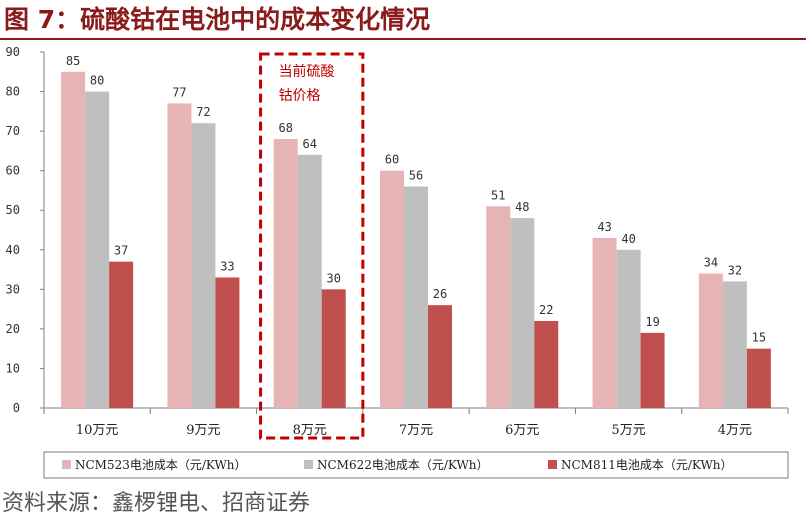  What do you see at coordinates (16, 408) in the screenshot?
I see `y-tick-label: 0` at bounding box center [16, 408].